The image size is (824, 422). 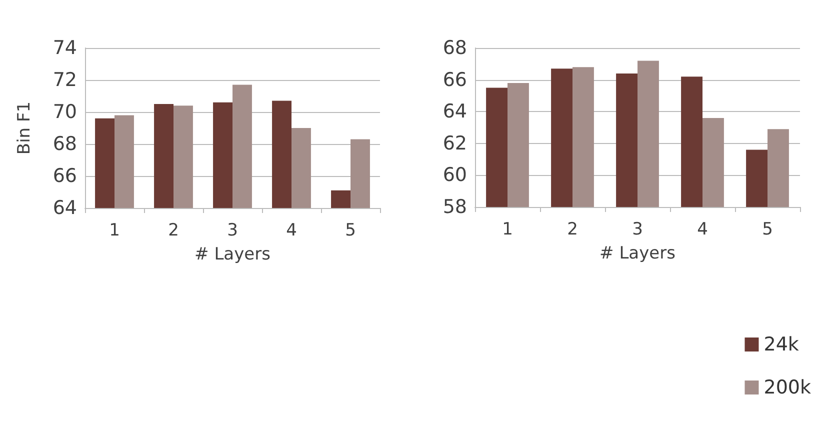 What do you see at coordinates (788, 387) in the screenshot?
I see `legend-label: 200k` at bounding box center [788, 387].